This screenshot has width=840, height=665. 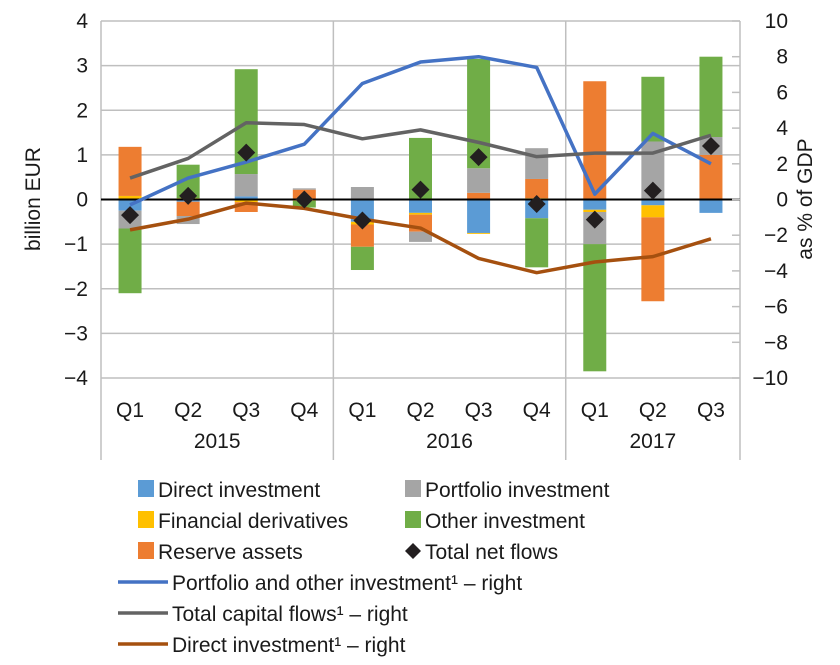 What do you see at coordinates (776, 235) in the screenshot?
I see `right-tick-label: −2` at bounding box center [776, 235].